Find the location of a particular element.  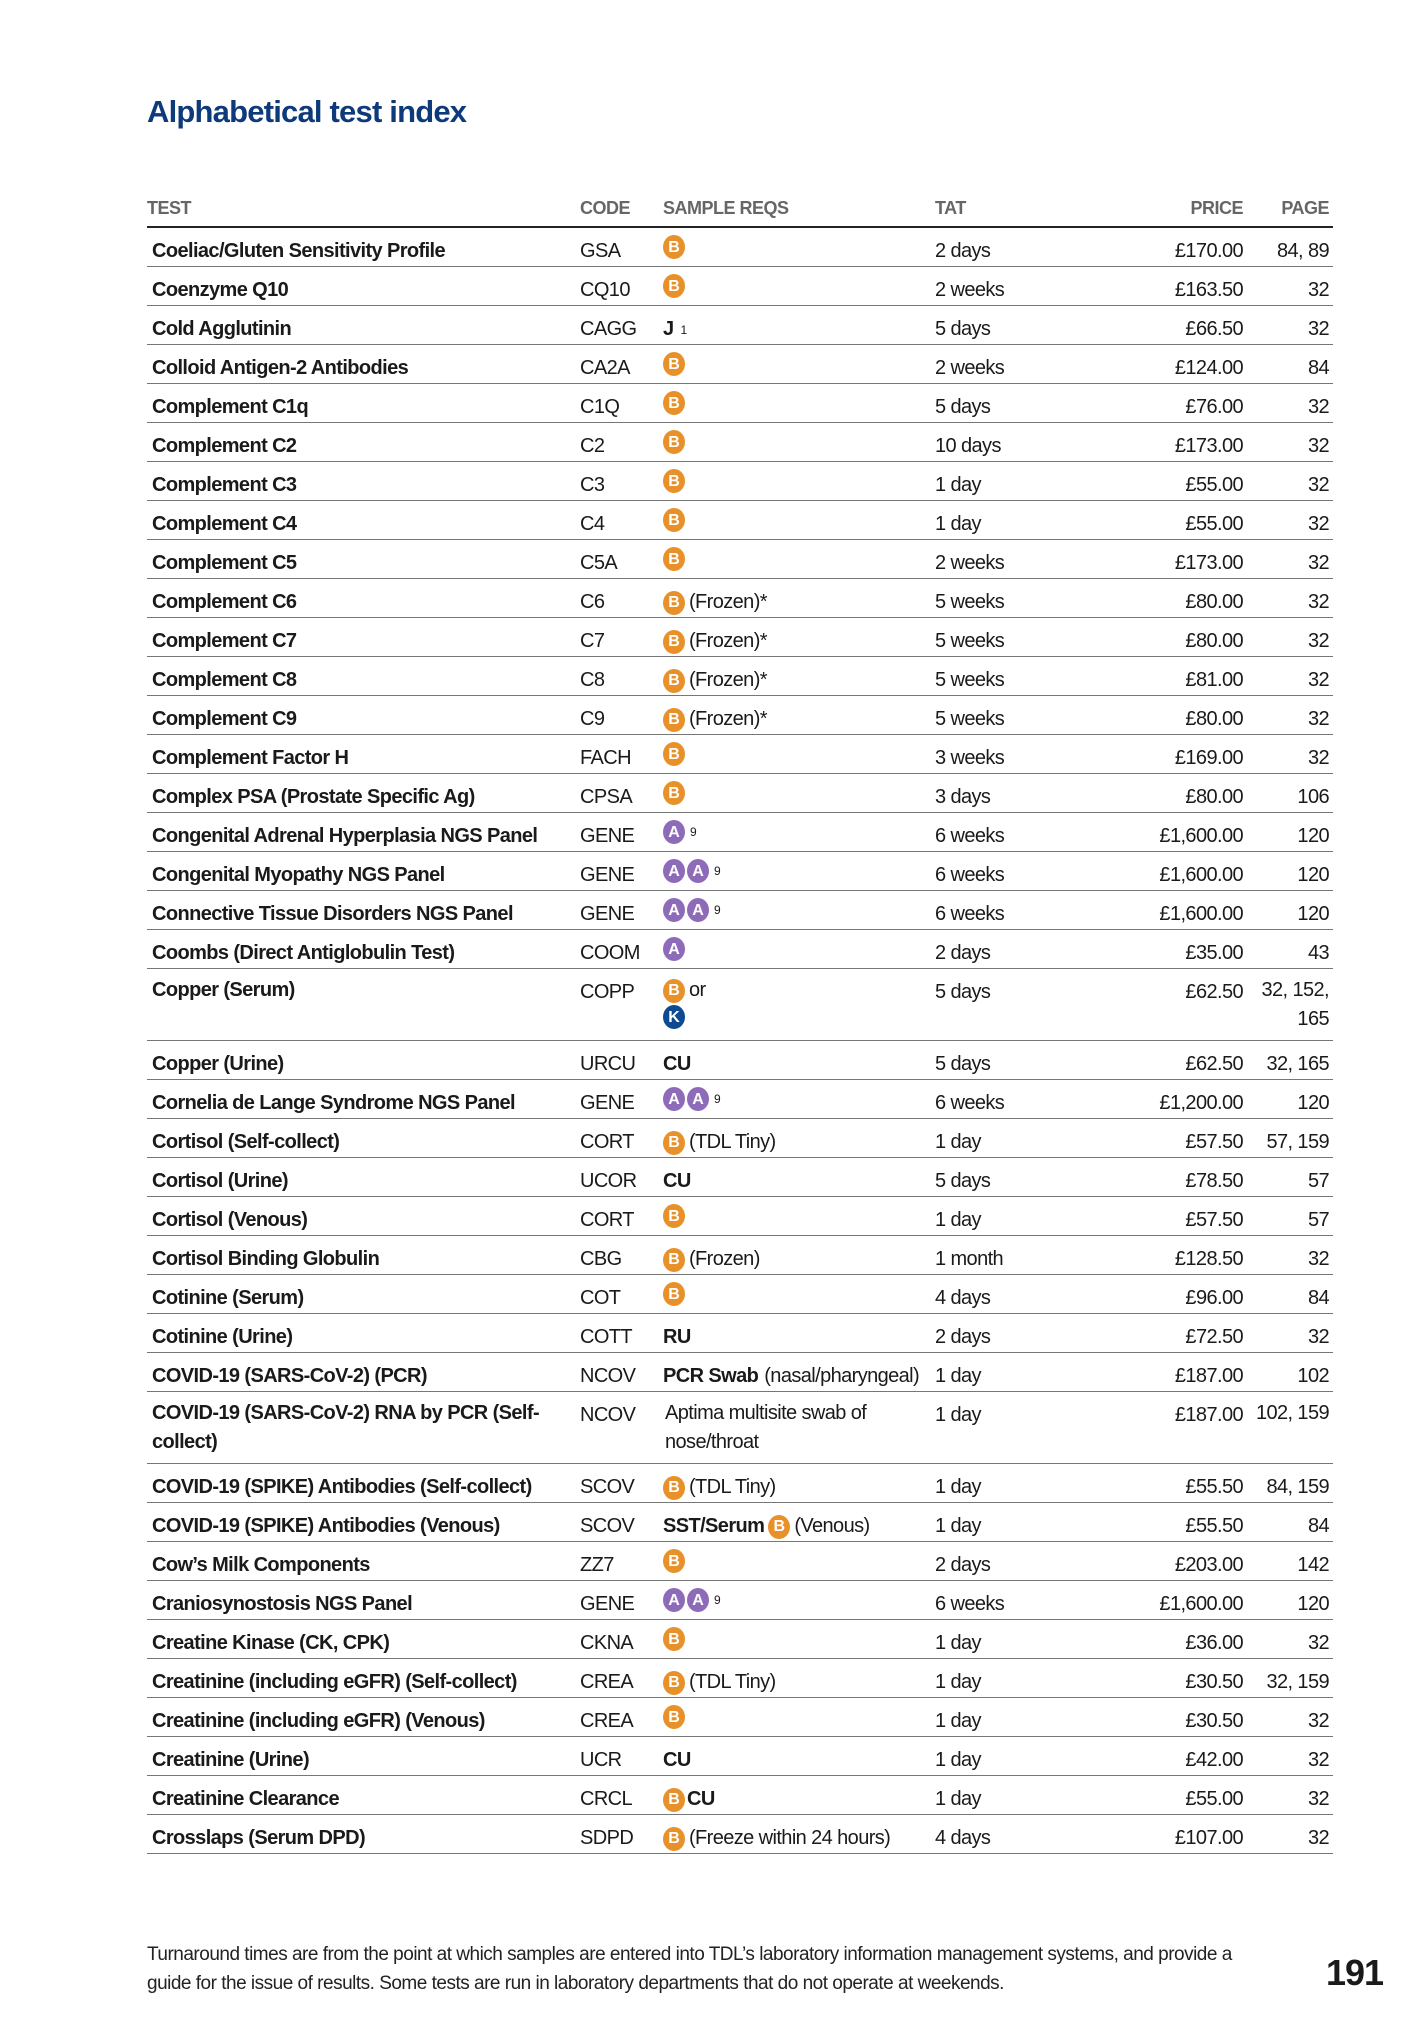

sample-note: (nasal/pharyngeal) is located at coordinates (842, 1376).